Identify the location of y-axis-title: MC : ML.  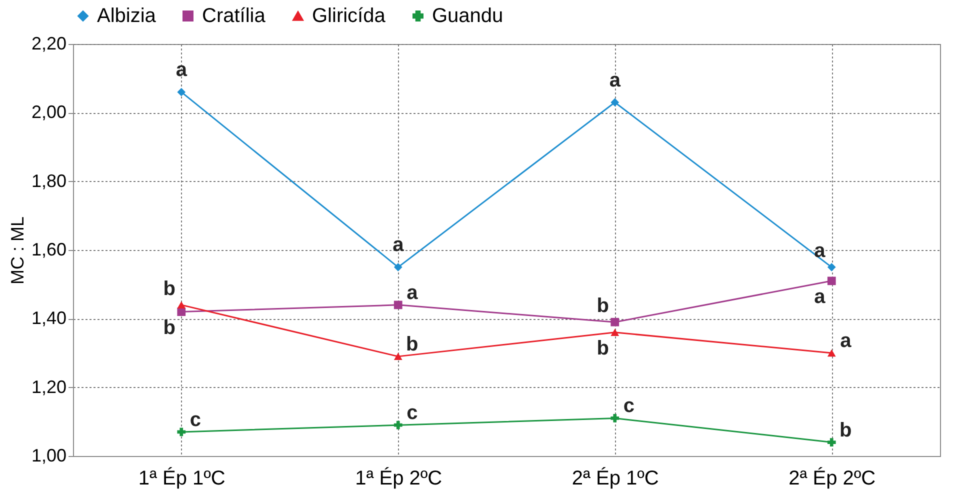
(17, 250).